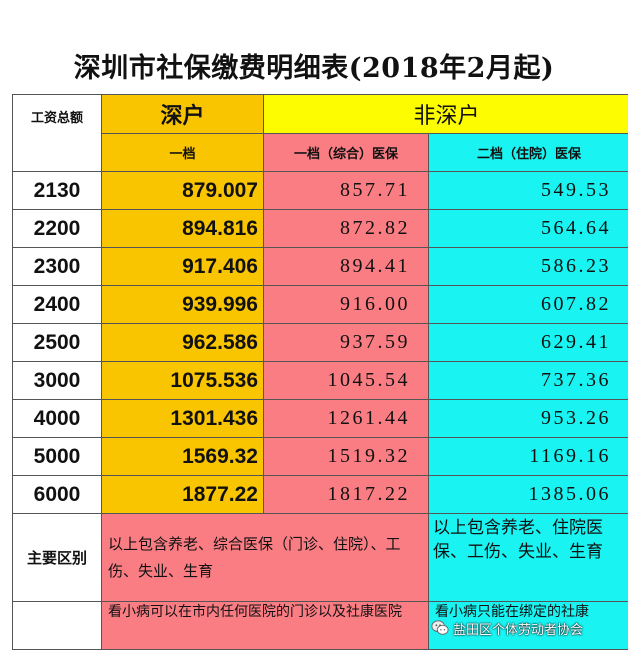 Image resolution: width=628 pixels, height=655 pixels. I want to click on wage-cell: 4000, so click(57, 418).